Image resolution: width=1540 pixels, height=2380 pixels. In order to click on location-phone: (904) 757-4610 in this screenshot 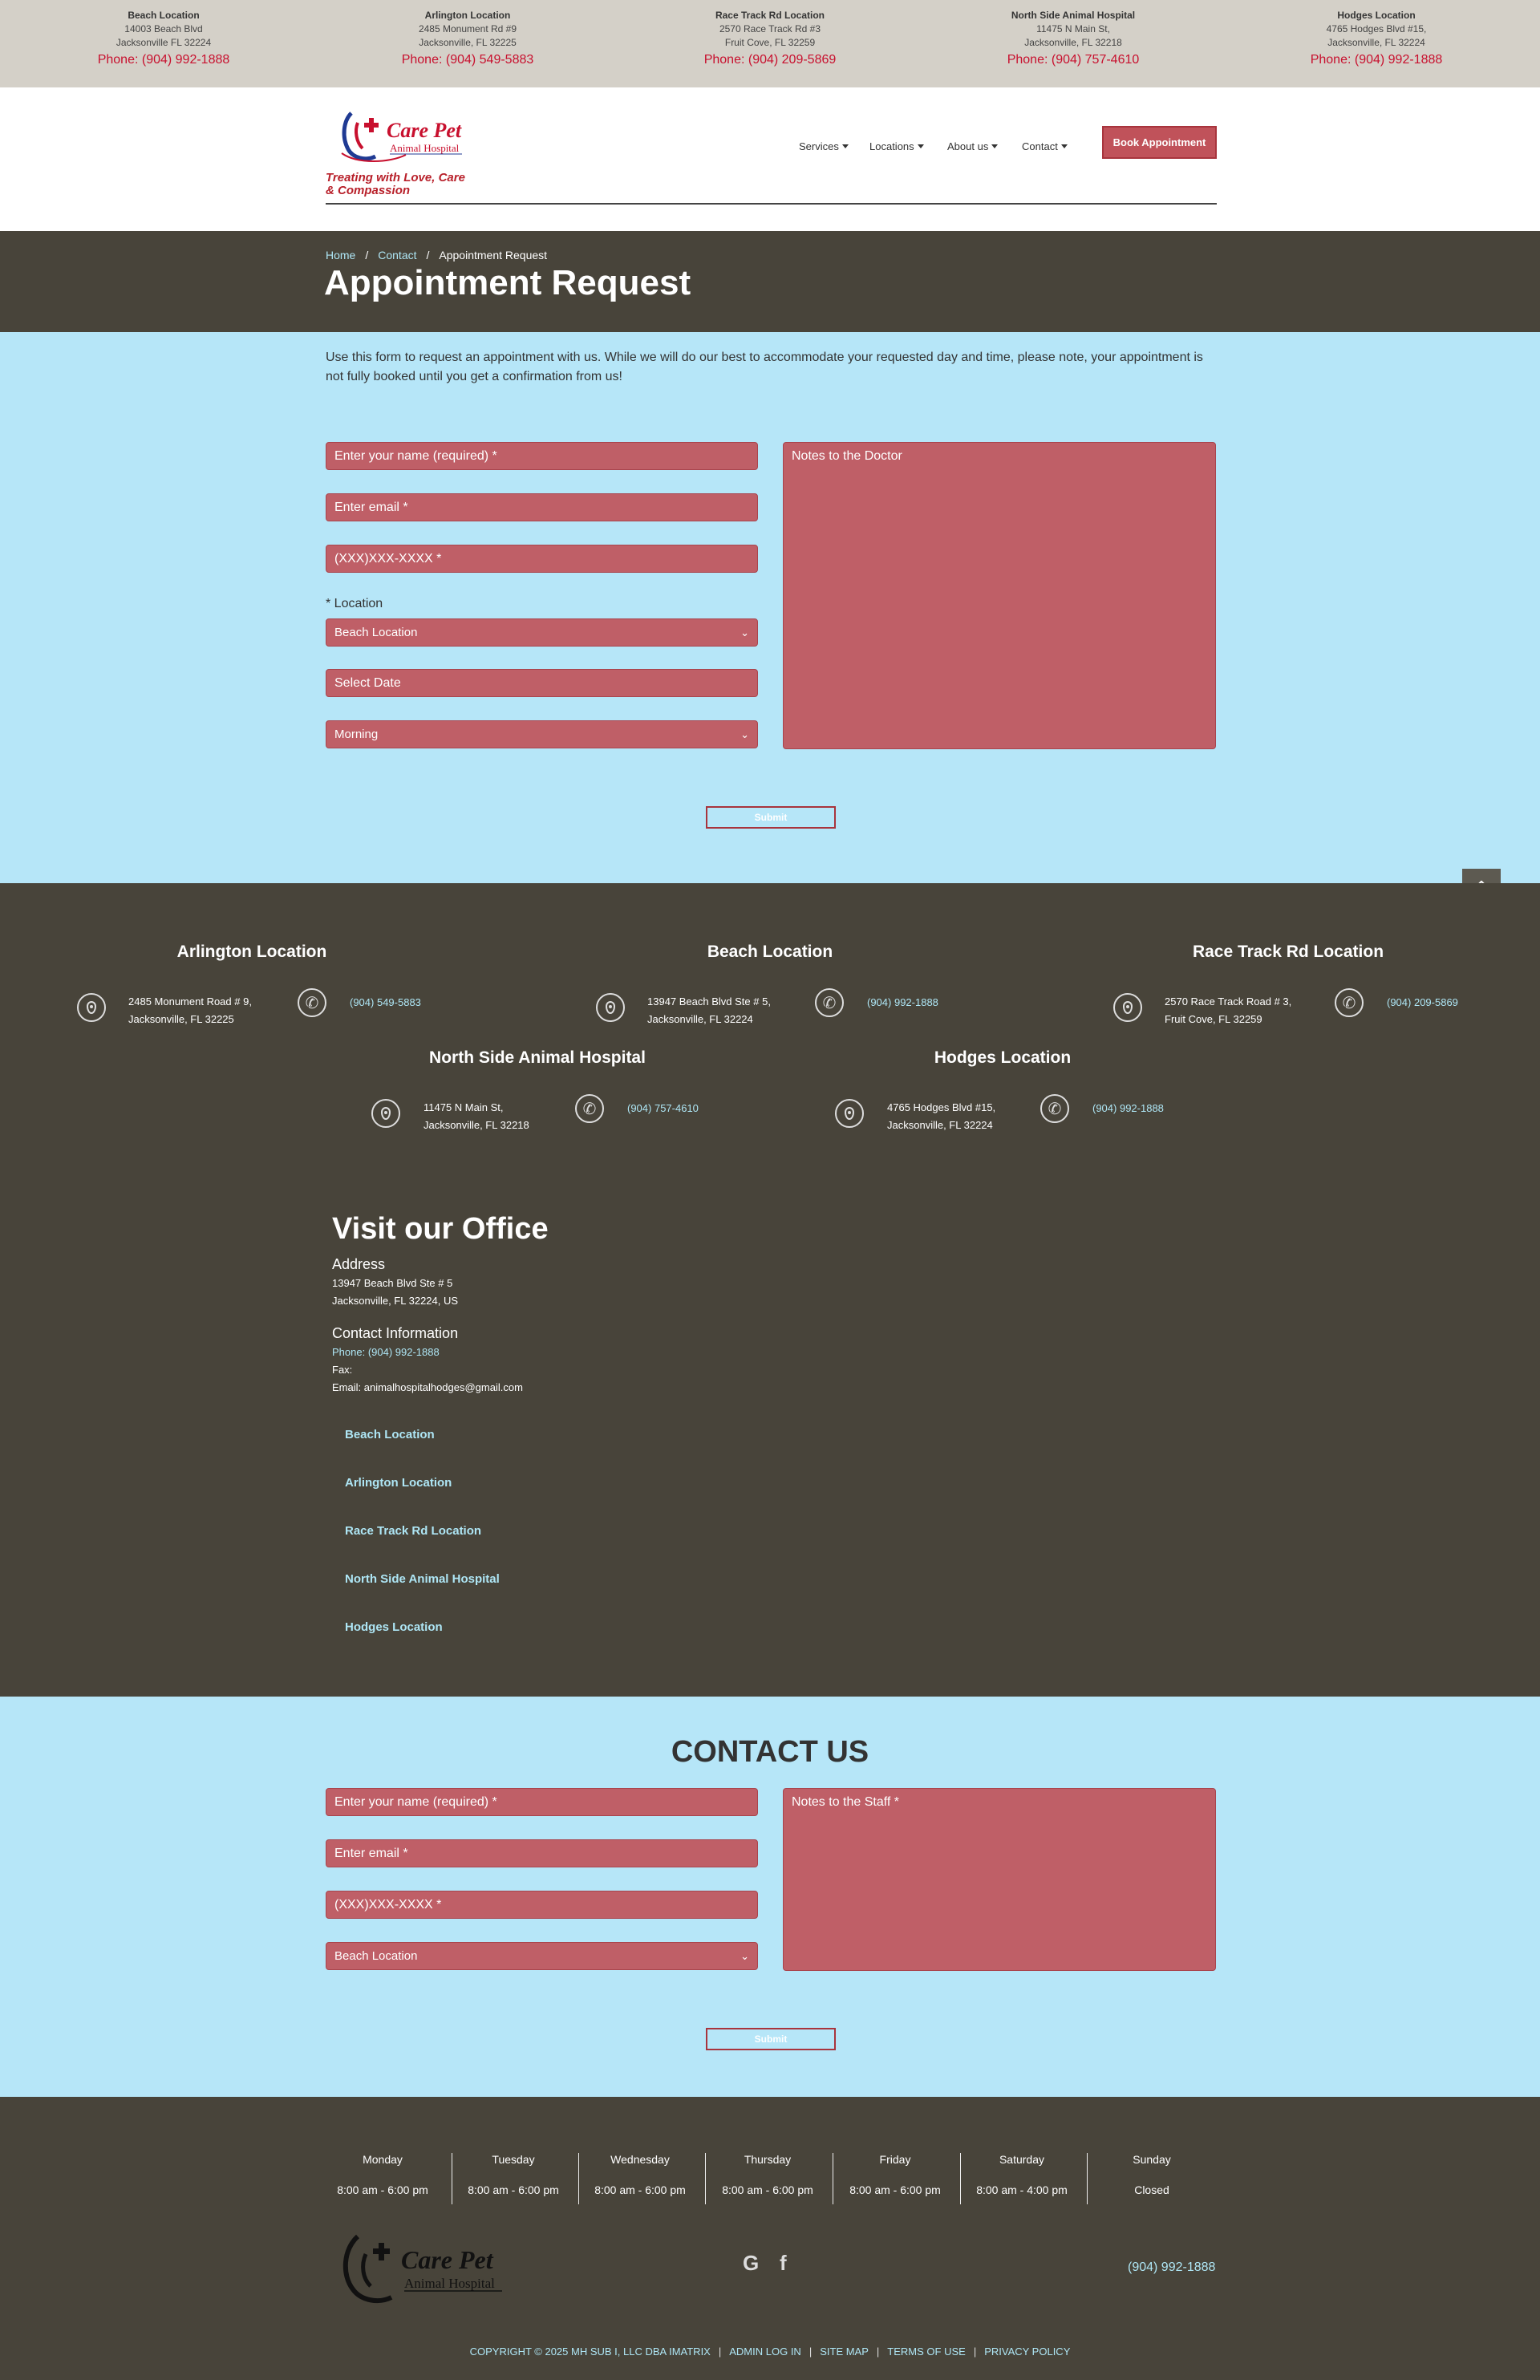, I will do `click(663, 1108)`.